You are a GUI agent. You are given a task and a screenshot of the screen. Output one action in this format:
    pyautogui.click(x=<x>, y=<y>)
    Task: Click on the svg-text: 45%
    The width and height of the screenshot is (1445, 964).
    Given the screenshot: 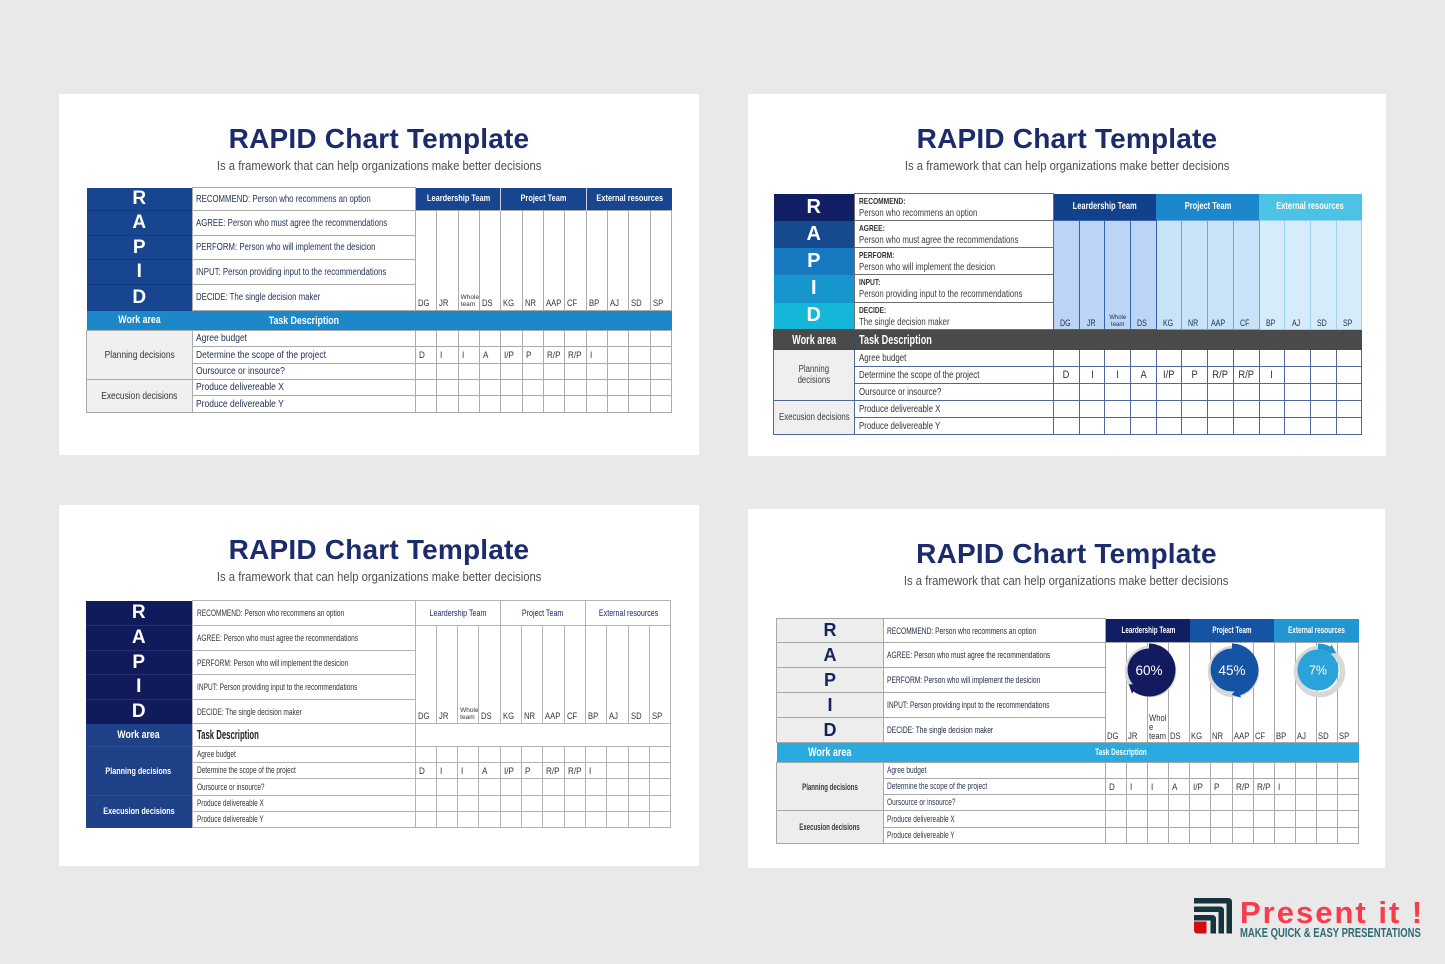 What is the action you would take?
    pyautogui.click(x=1231, y=670)
    